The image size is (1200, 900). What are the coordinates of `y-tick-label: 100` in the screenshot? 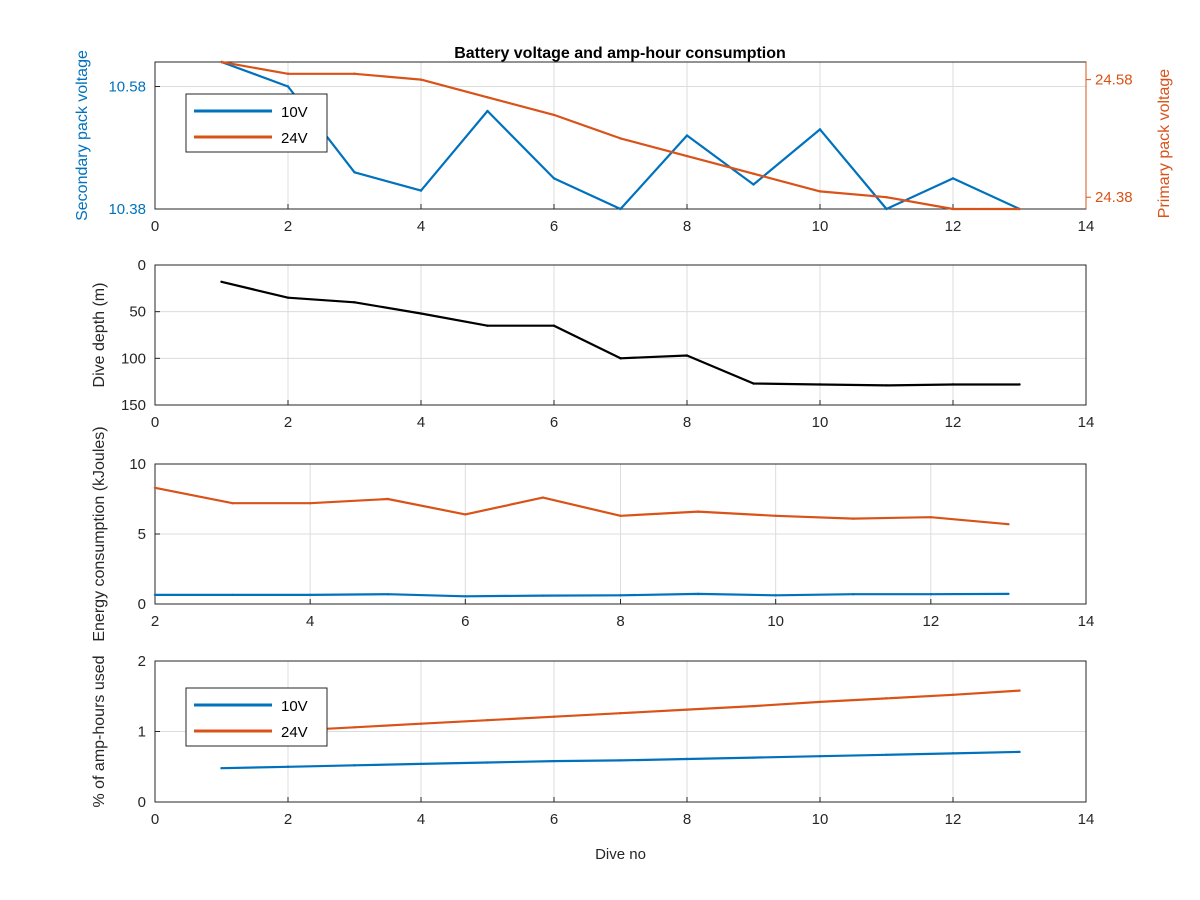 It's located at (133, 358).